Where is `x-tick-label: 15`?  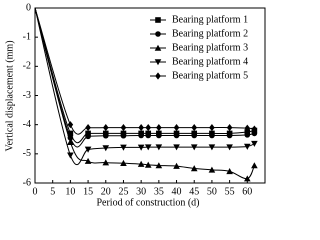
x-tick-label: 15 is located at coordinates (88, 191).